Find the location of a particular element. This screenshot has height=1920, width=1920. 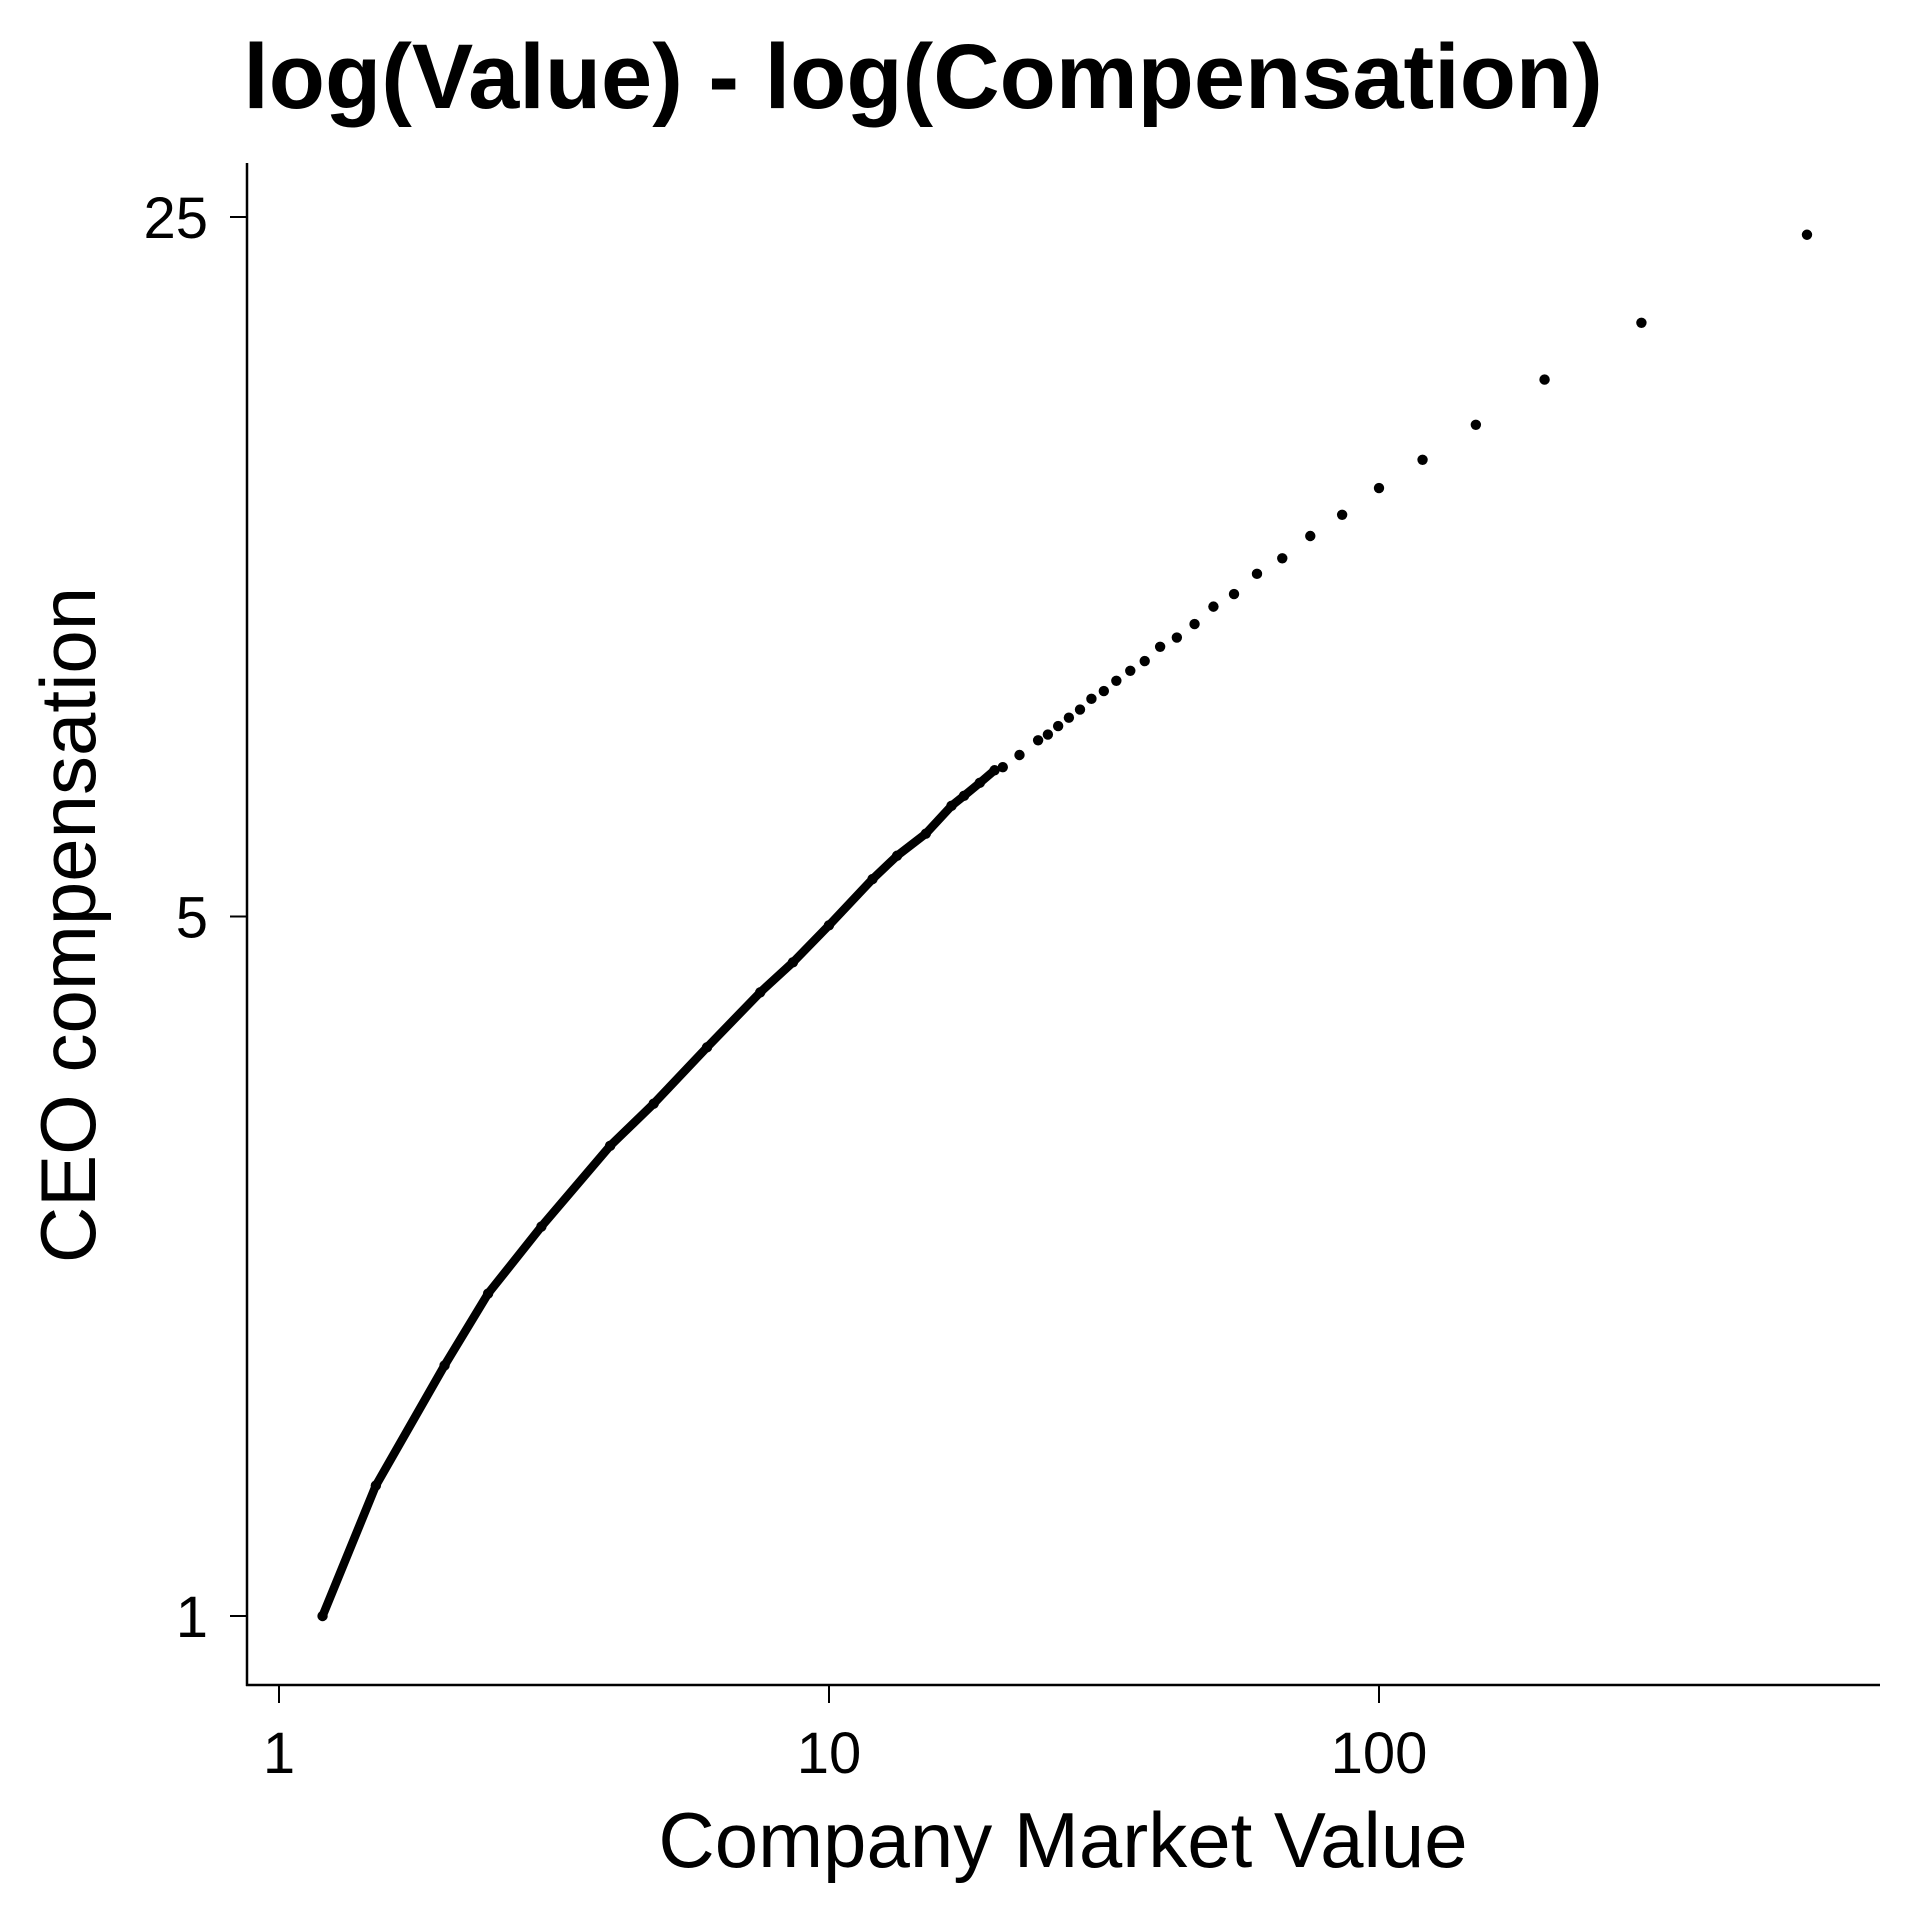

y-tick-label: 1 is located at coordinates (192, 1617).